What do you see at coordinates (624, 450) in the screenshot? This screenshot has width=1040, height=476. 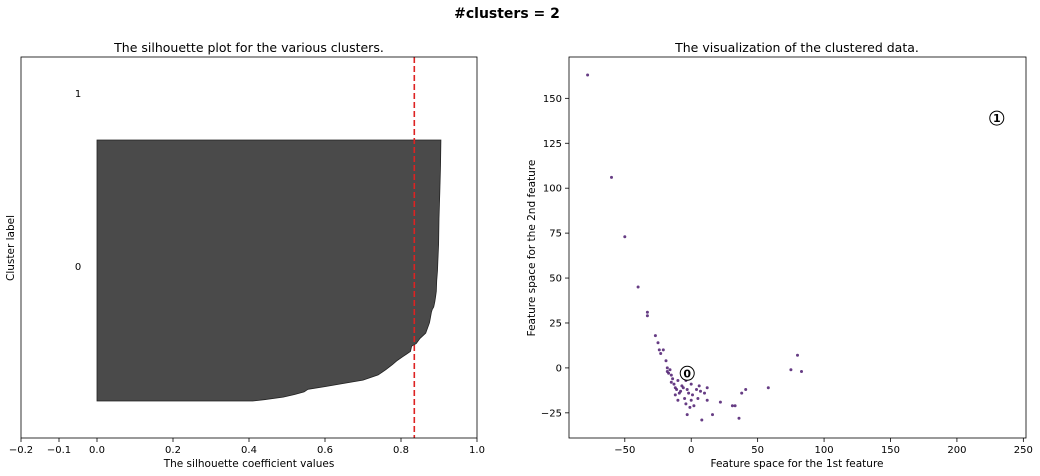 I see `scatter-xtick-label: −50` at bounding box center [624, 450].